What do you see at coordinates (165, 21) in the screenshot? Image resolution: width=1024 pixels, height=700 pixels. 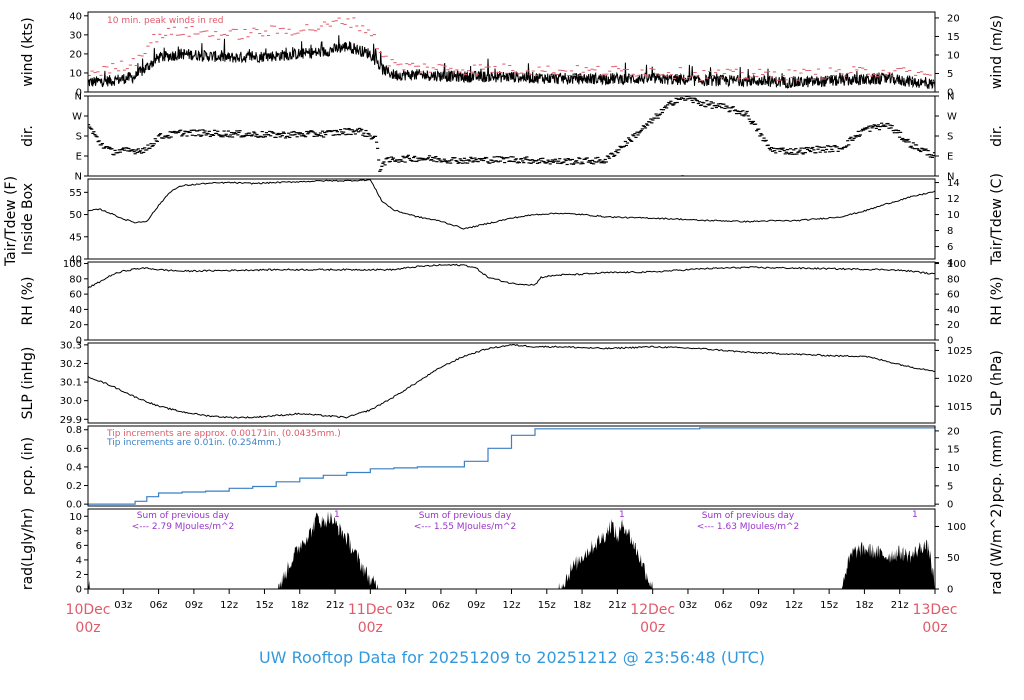 I see `annotation-peak-winds: 10 min. peak winds in red` at bounding box center [165, 21].